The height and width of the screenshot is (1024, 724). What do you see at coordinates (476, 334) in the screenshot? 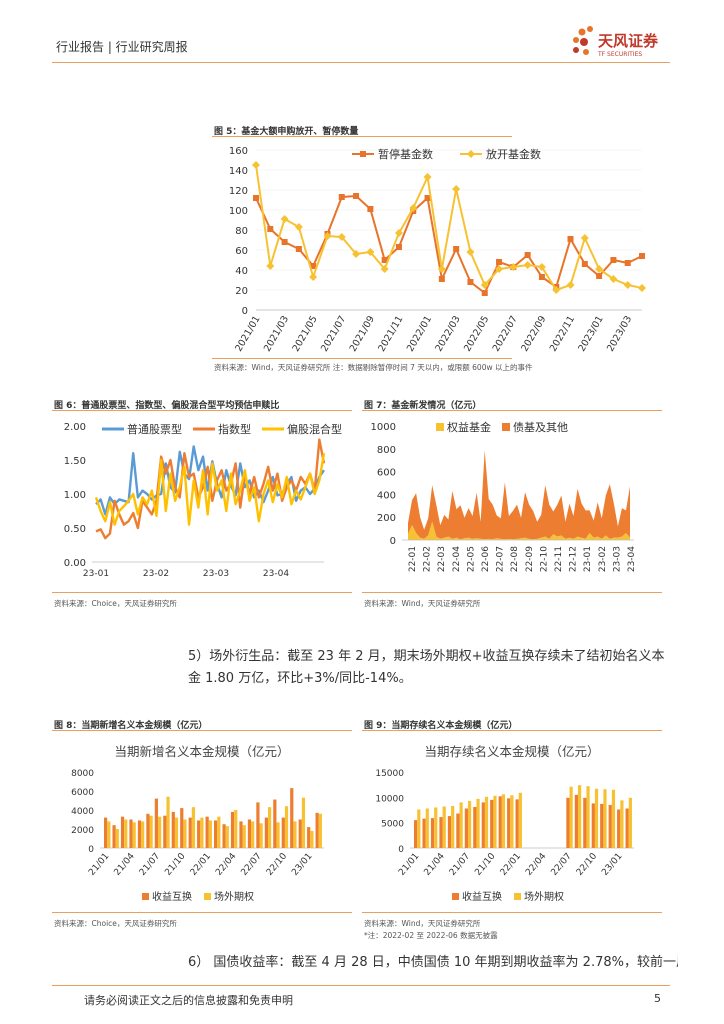
I see `fig5-x-tick-label: 2022/05` at bounding box center [476, 334].